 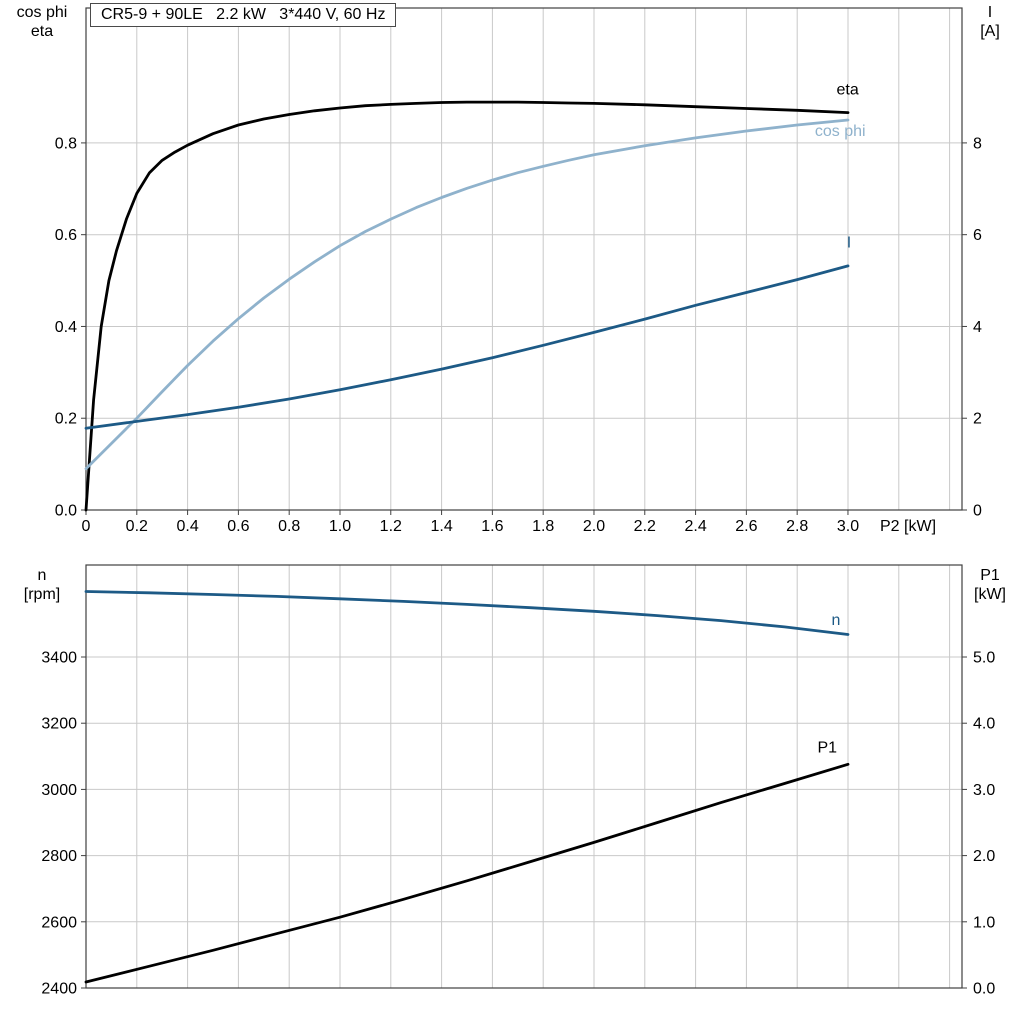 What do you see at coordinates (66, 235) in the screenshot?
I see `tick-label-left: 0.6` at bounding box center [66, 235].